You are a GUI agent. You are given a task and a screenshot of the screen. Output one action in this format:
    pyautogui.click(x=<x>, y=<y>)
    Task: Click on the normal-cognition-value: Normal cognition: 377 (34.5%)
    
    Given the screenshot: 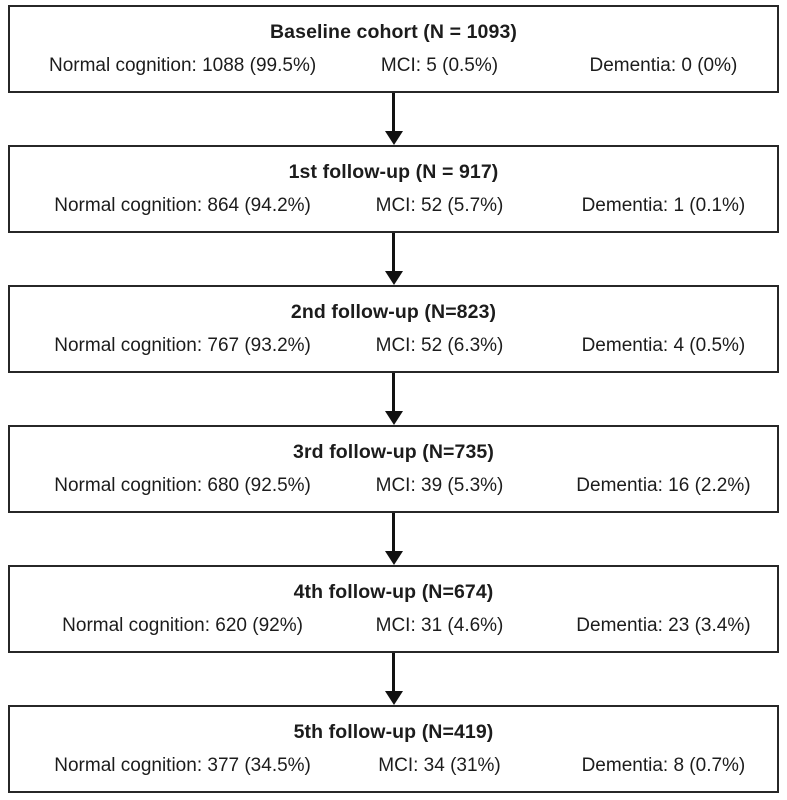 What is the action you would take?
    pyautogui.click(x=182, y=766)
    